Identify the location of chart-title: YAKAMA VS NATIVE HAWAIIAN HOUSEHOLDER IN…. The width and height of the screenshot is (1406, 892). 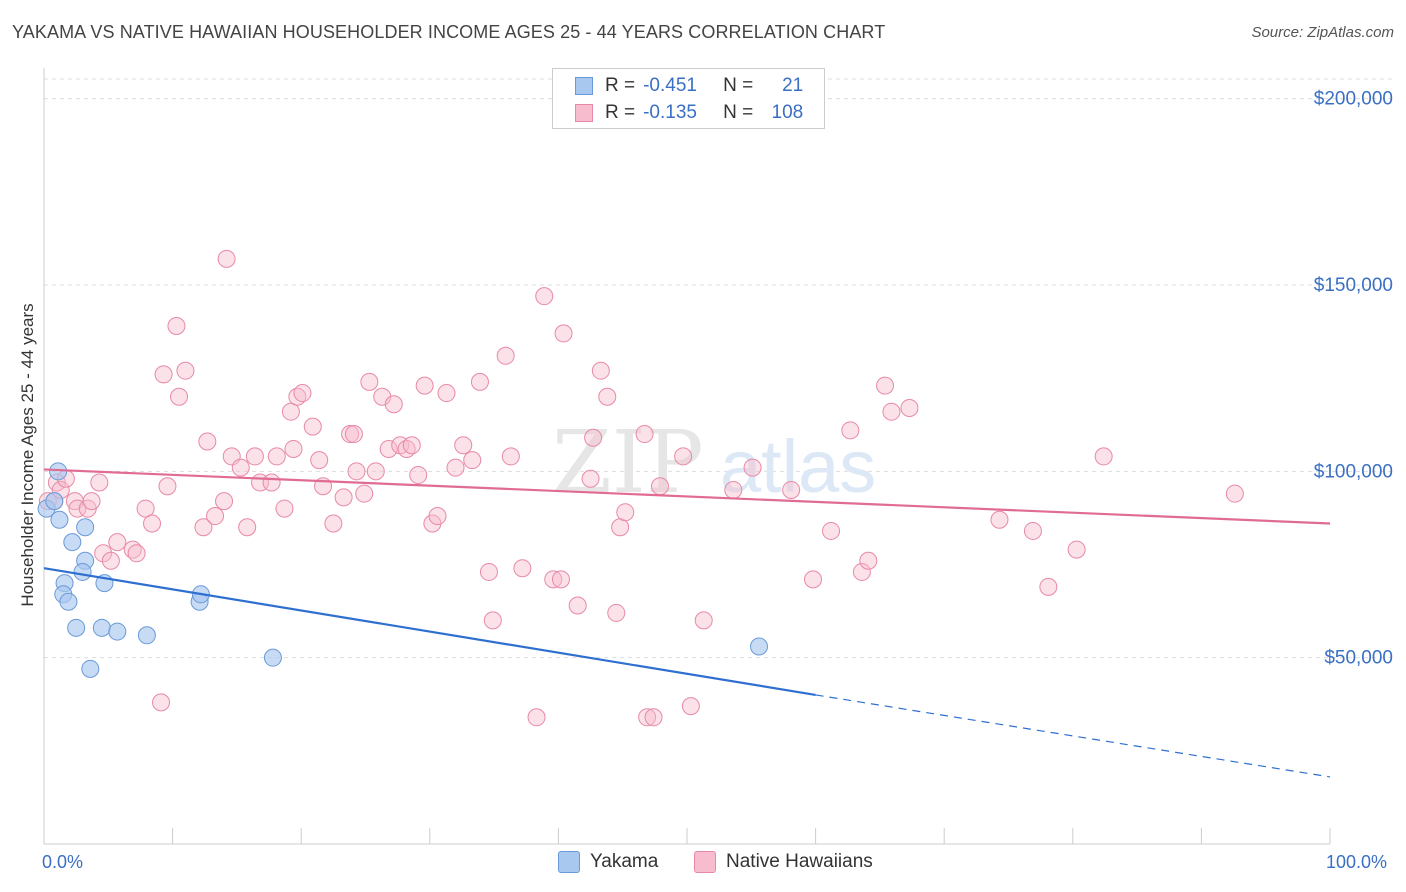
(449, 32).